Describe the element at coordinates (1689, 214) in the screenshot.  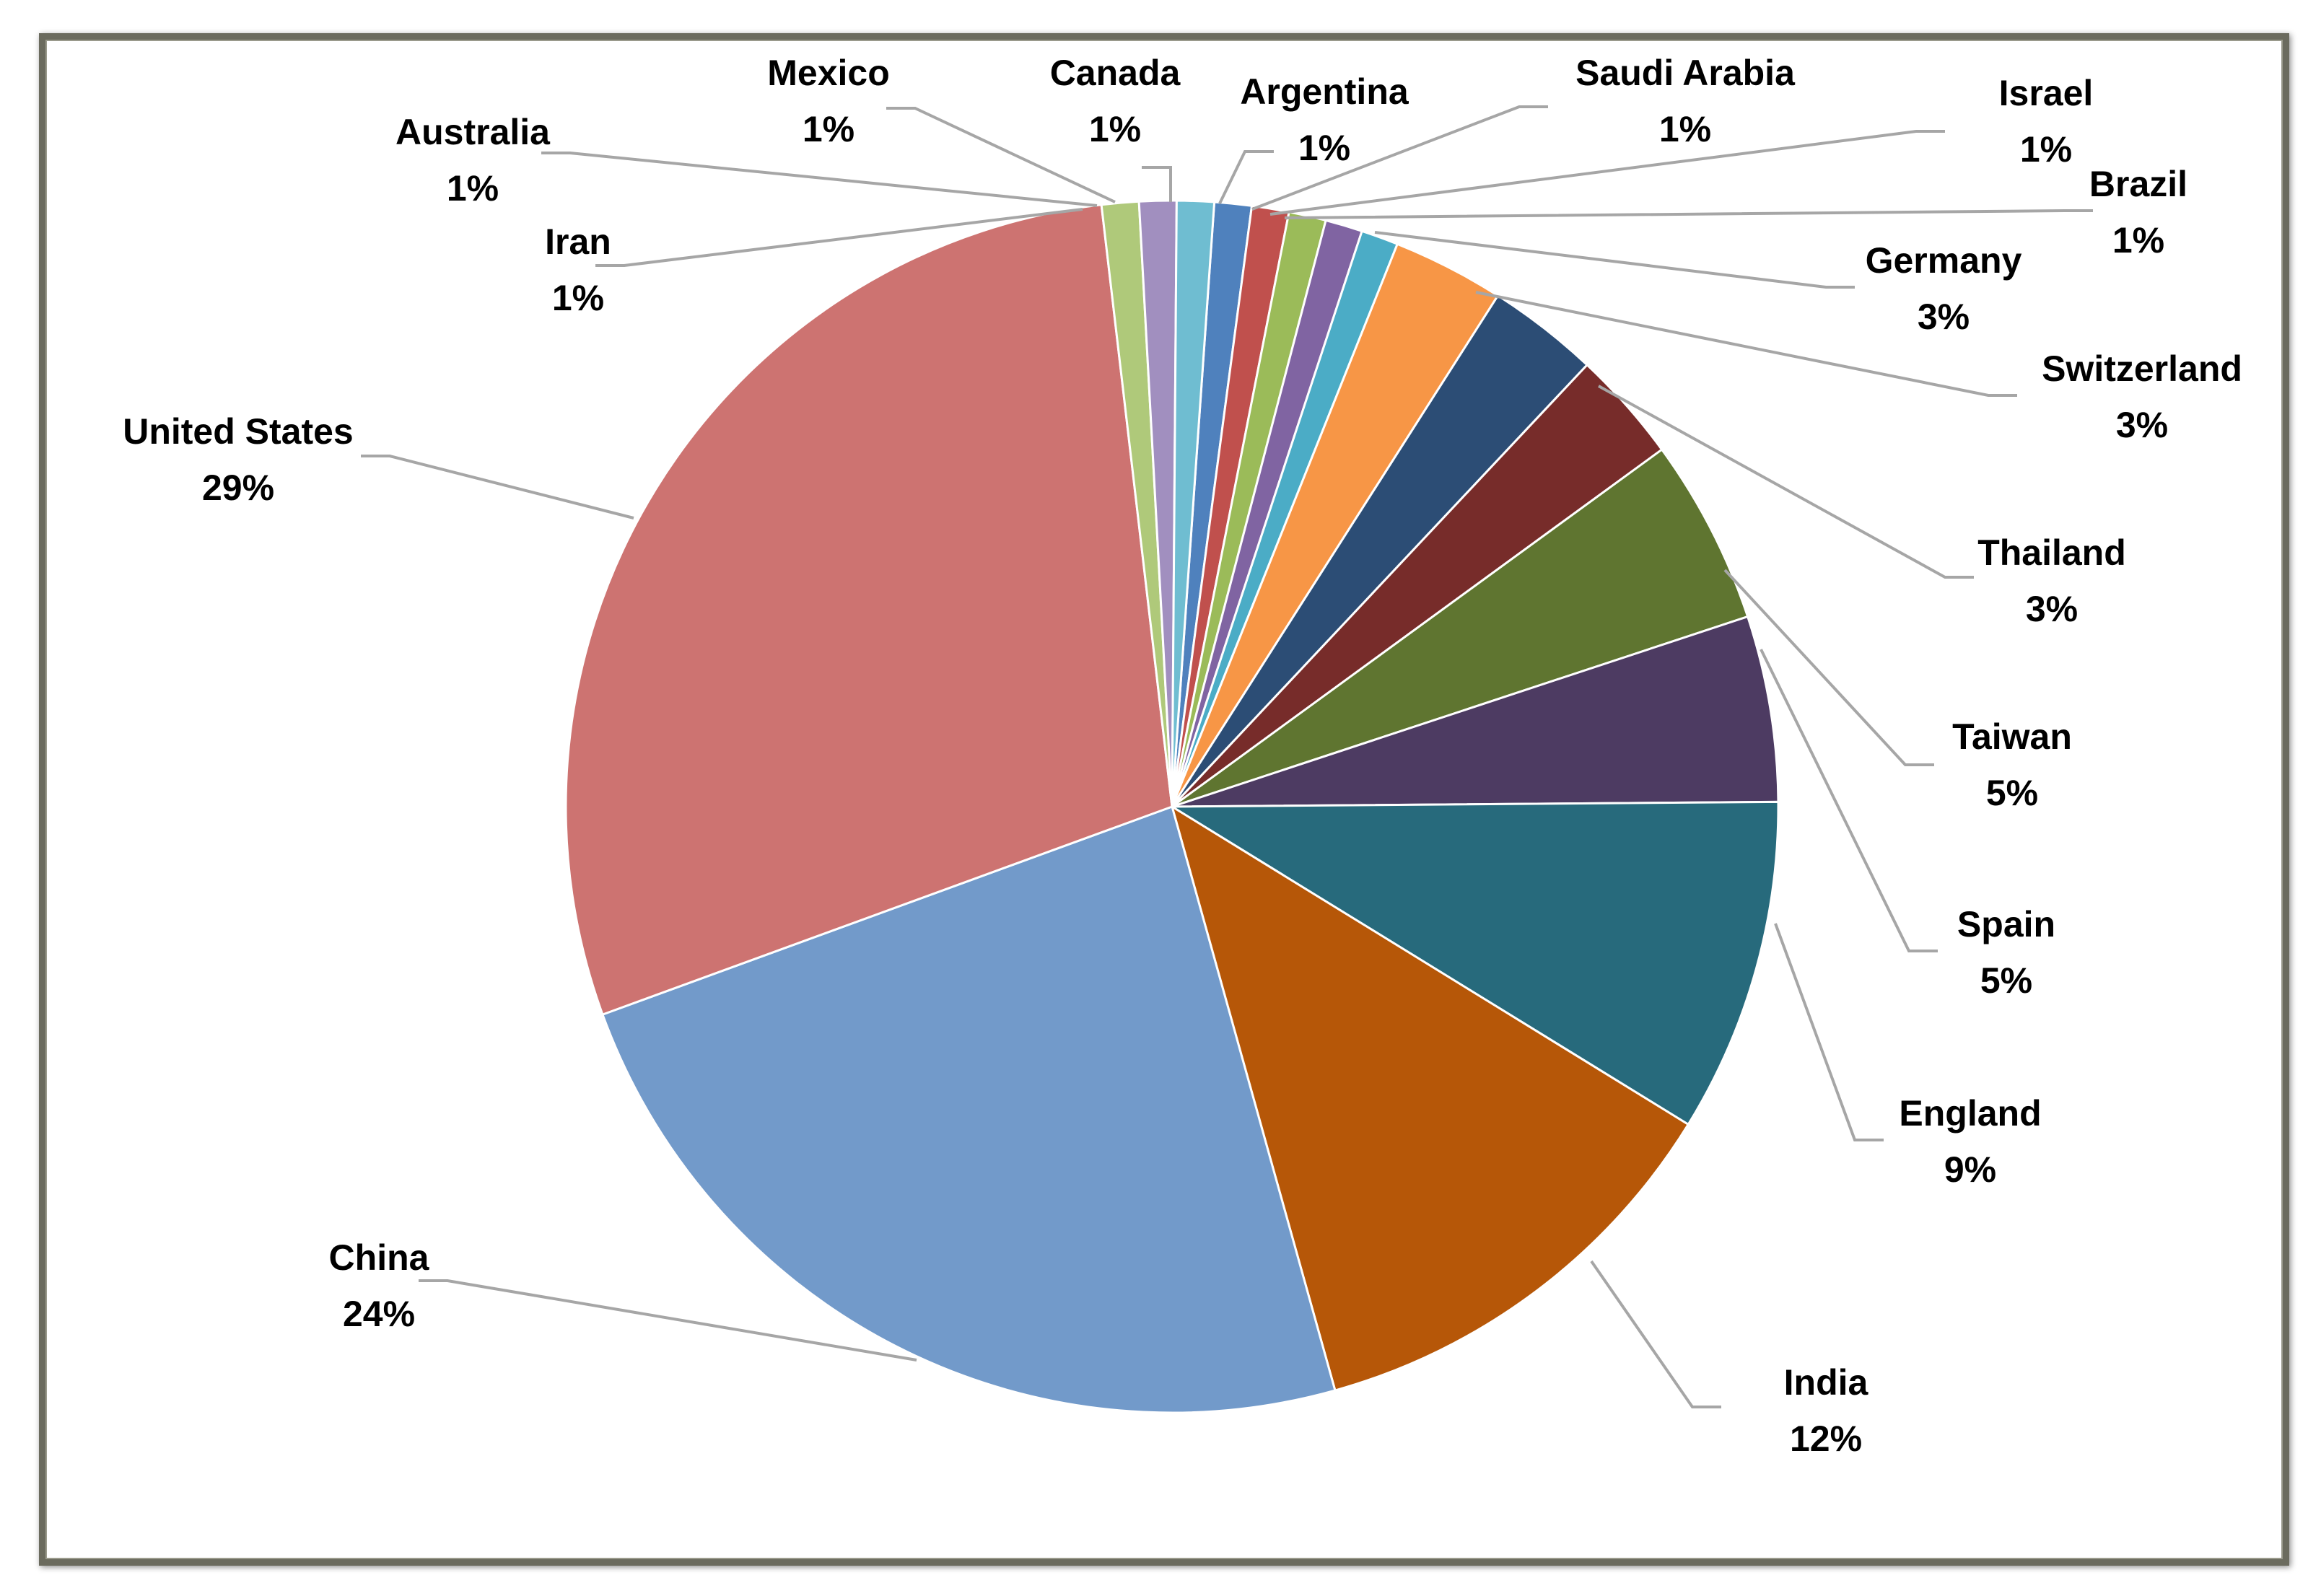
I see `leader-line-brazil` at that location.